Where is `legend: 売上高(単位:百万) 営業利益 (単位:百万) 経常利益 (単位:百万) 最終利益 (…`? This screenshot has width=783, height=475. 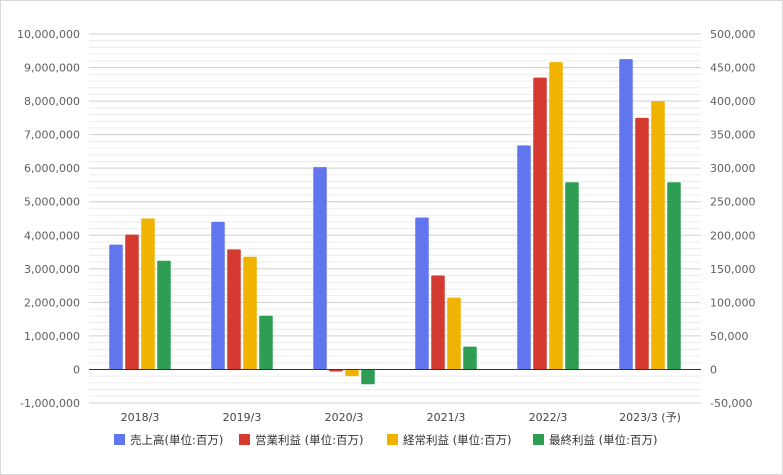 legend: 売上高(単位:百万) 営業利益 (単位:百万) 経常利益 (単位:百万) 最終利益 (… is located at coordinates (386, 440).